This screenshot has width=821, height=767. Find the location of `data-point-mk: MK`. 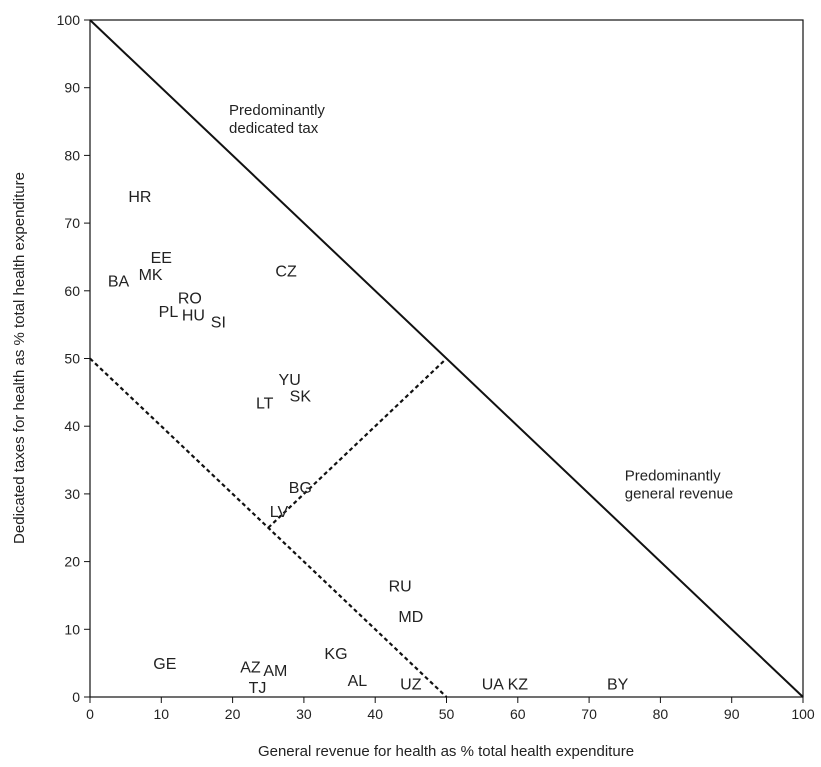

data-point-mk: MK is located at coordinates (151, 275).